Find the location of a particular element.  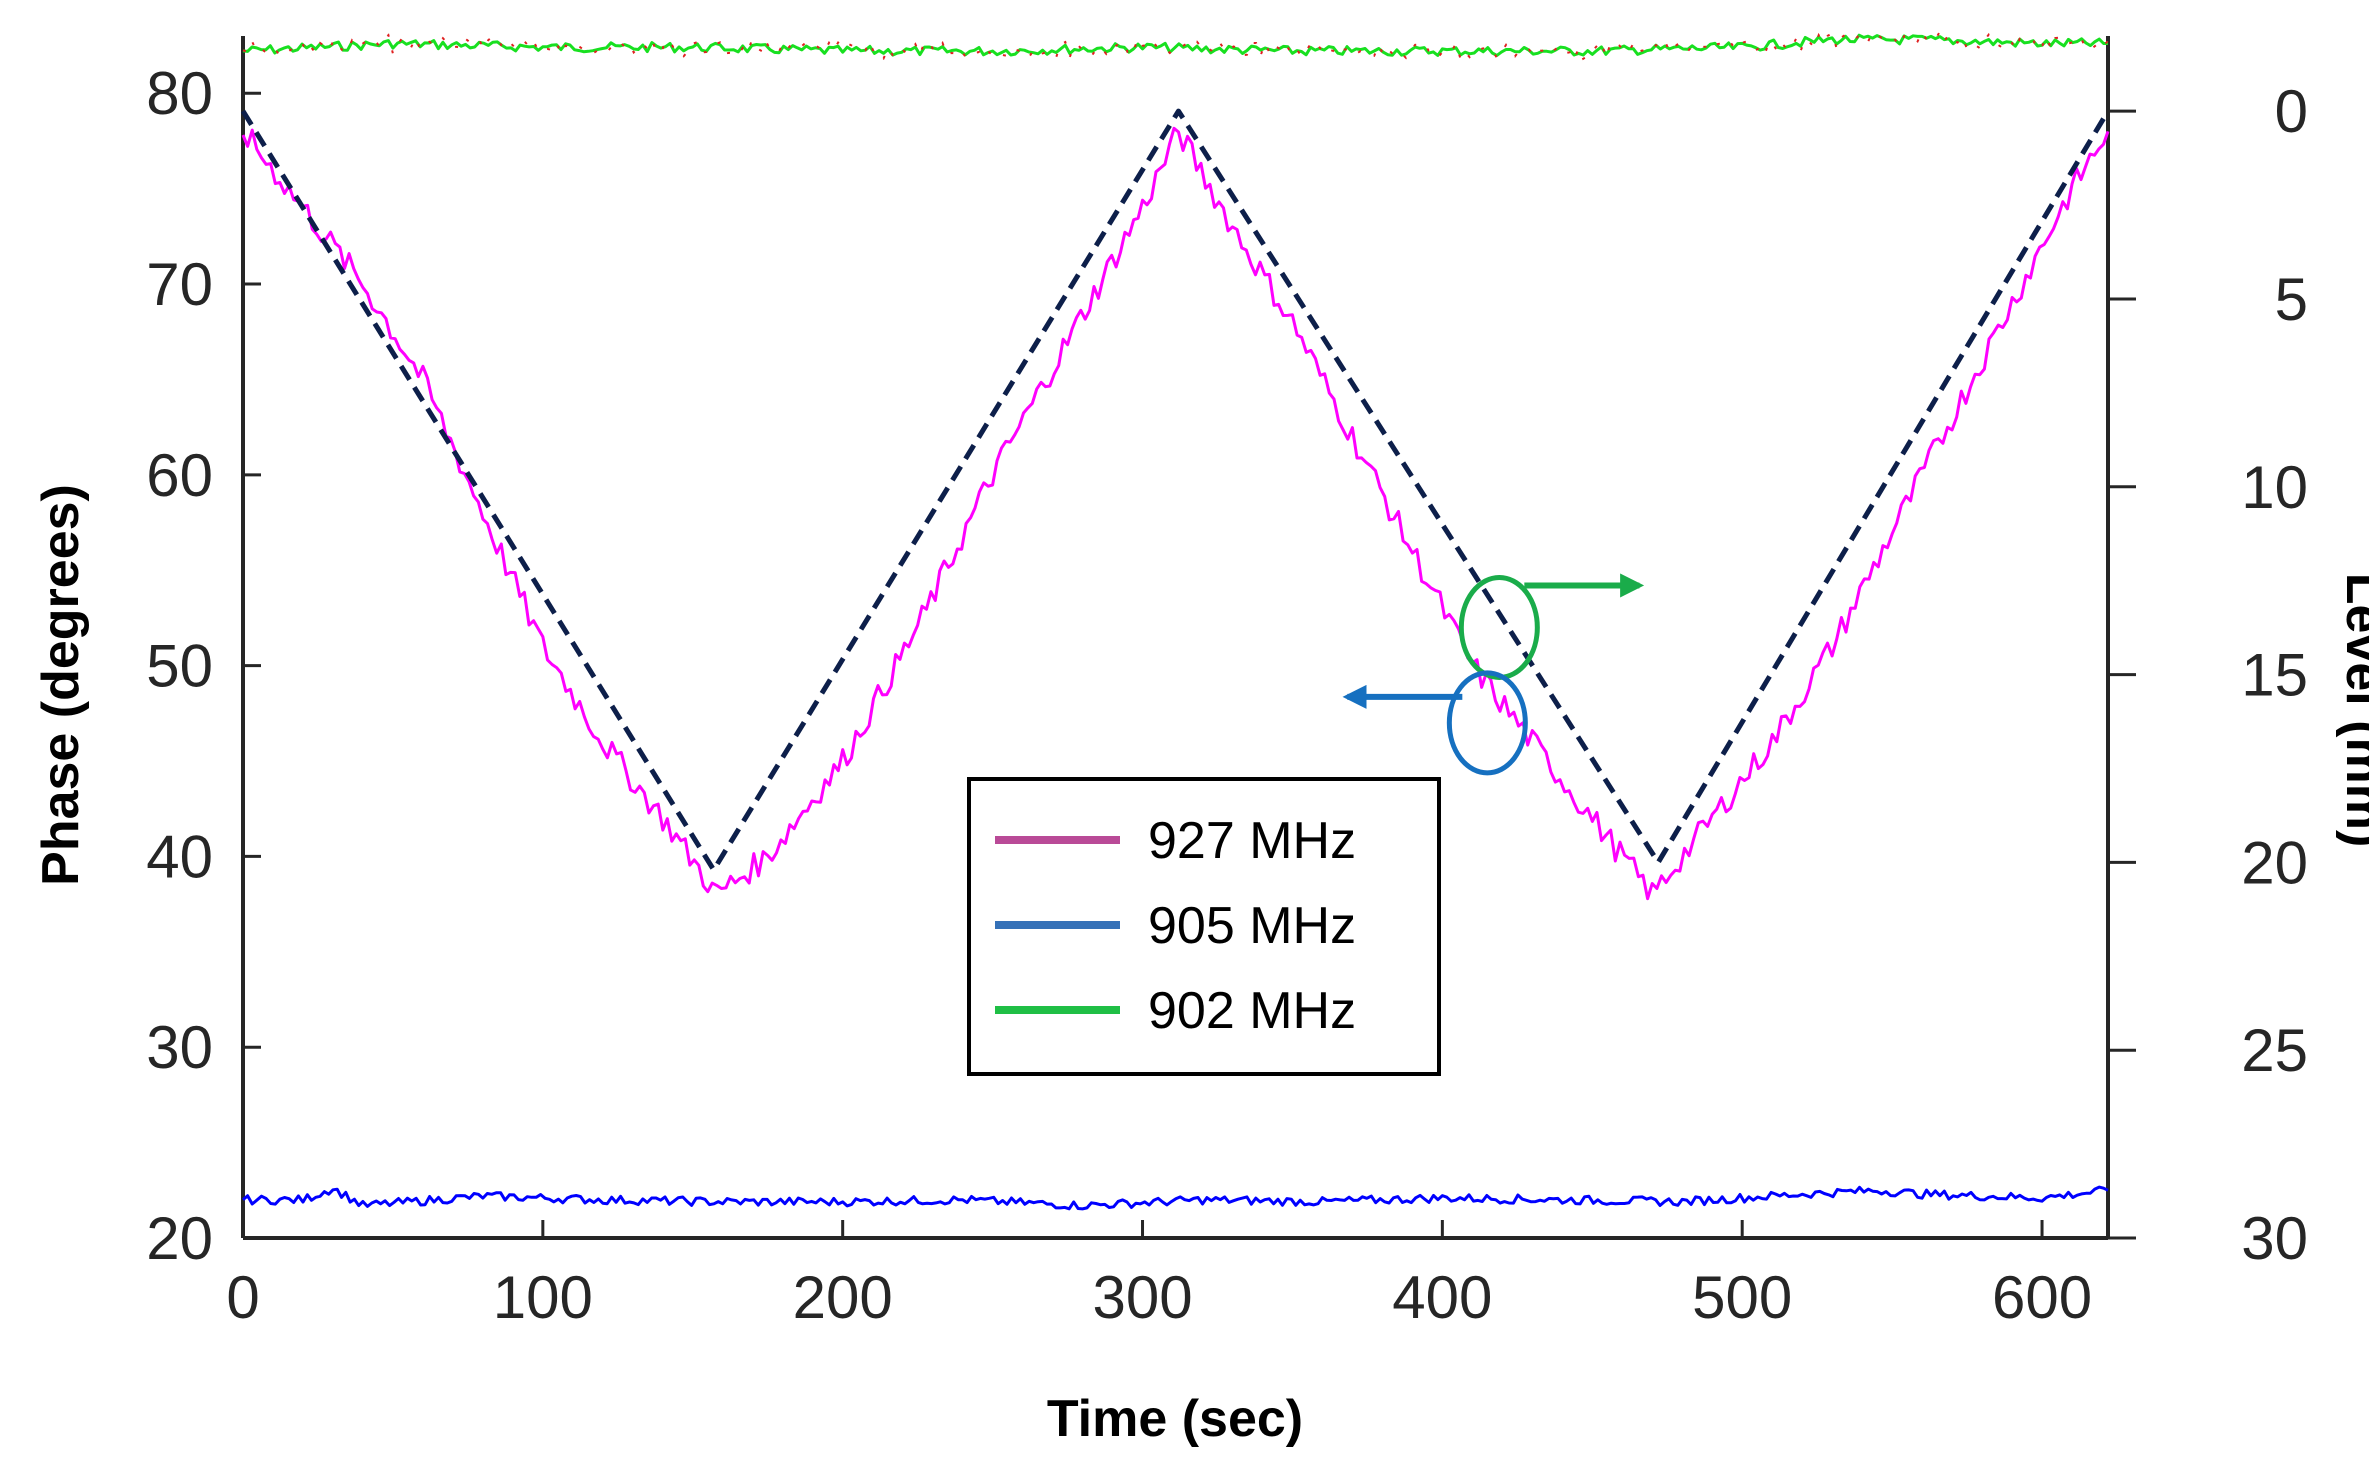

series-line-905-mhz is located at coordinates (1175, 1198).